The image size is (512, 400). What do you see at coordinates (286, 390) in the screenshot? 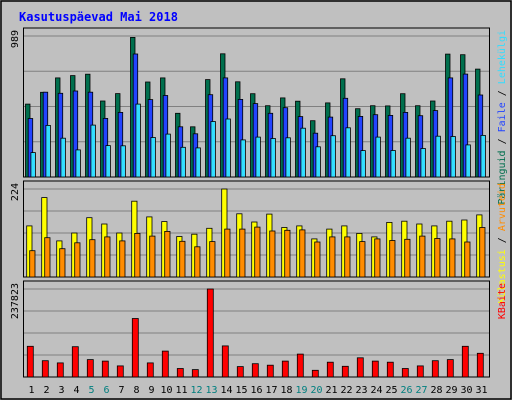
I see `x-tick-label: 18` at bounding box center [286, 390].